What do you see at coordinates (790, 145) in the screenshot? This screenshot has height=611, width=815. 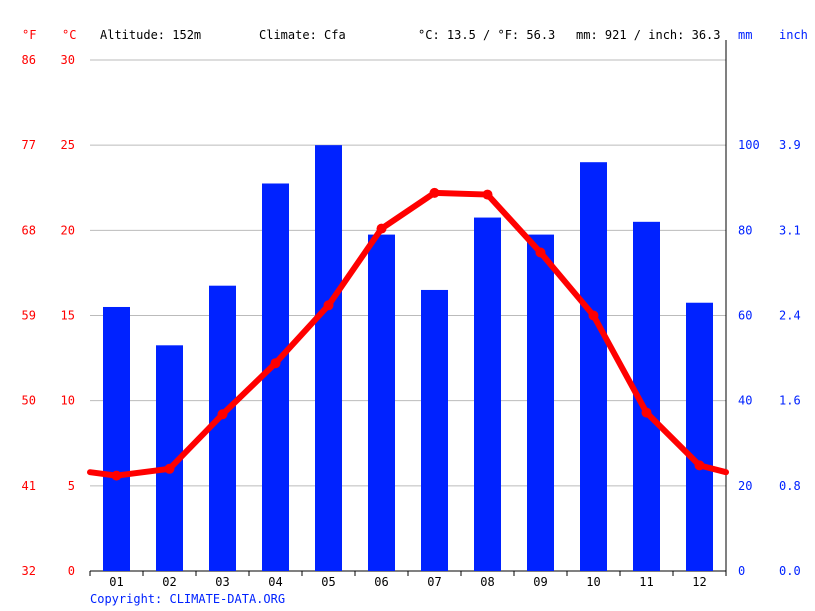 I see `inch-tick-label: 3.9` at bounding box center [790, 145].